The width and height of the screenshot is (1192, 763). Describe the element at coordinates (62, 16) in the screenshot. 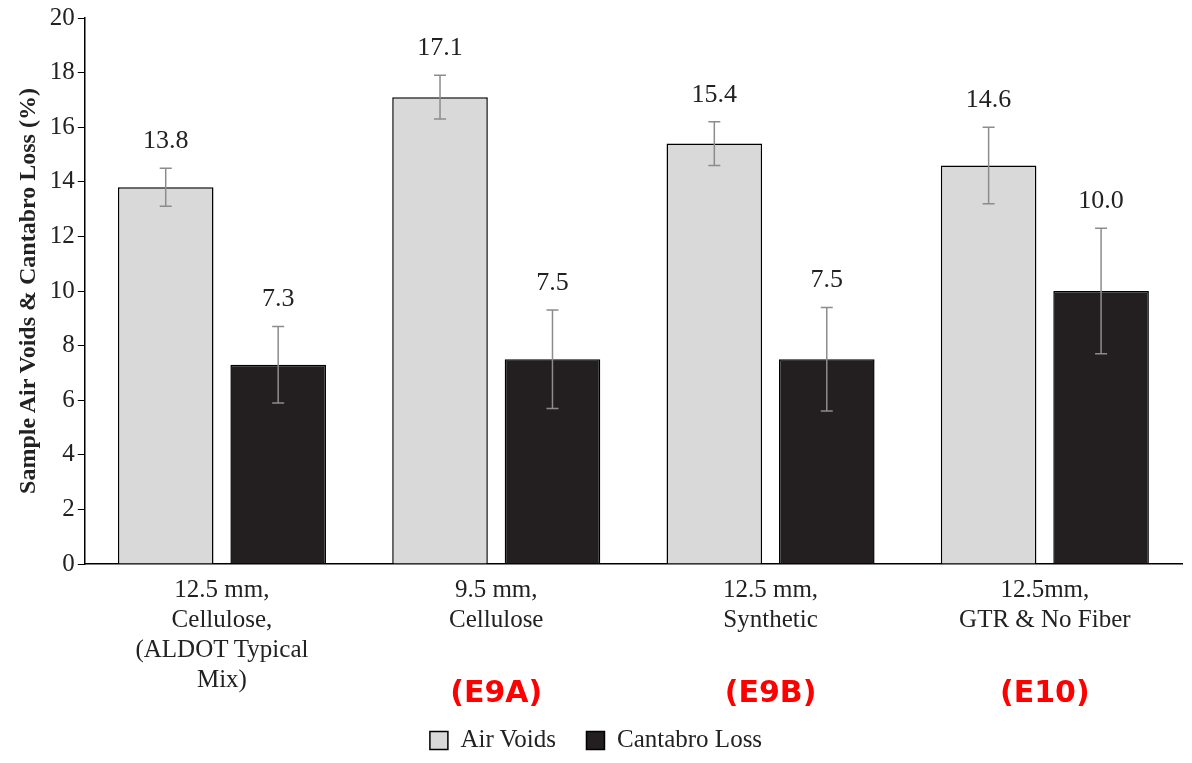

I see `y-tick-label: 20` at that location.